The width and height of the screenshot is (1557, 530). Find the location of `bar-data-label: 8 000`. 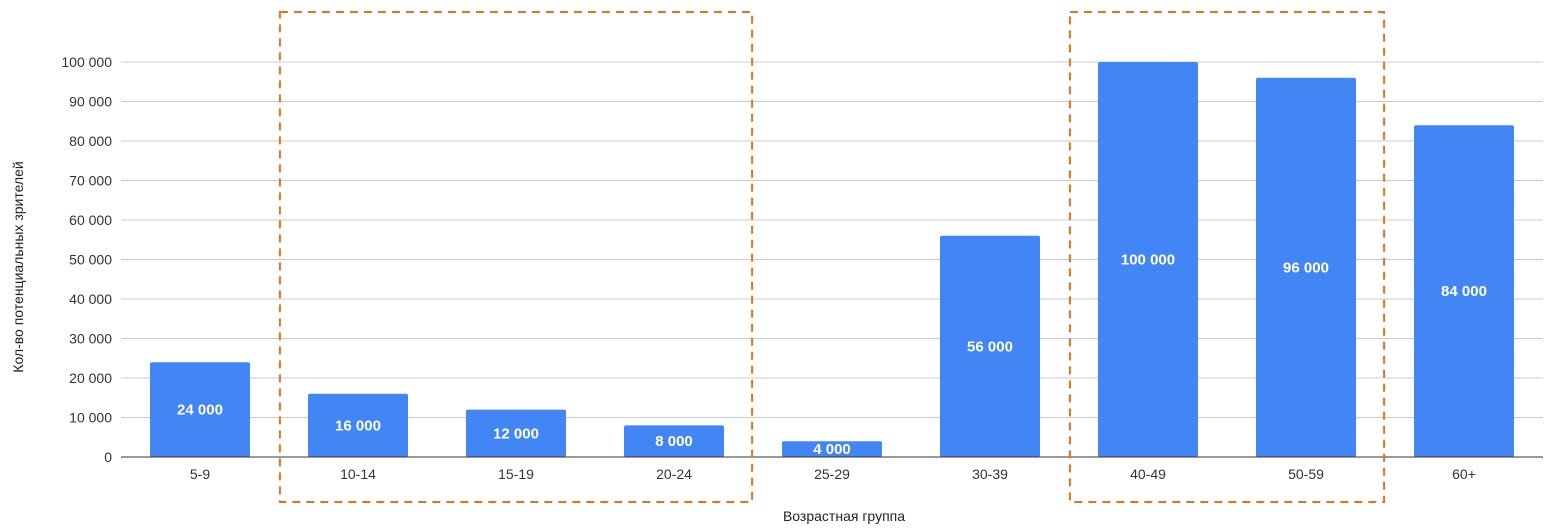

bar-data-label: 8 000 is located at coordinates (674, 441).